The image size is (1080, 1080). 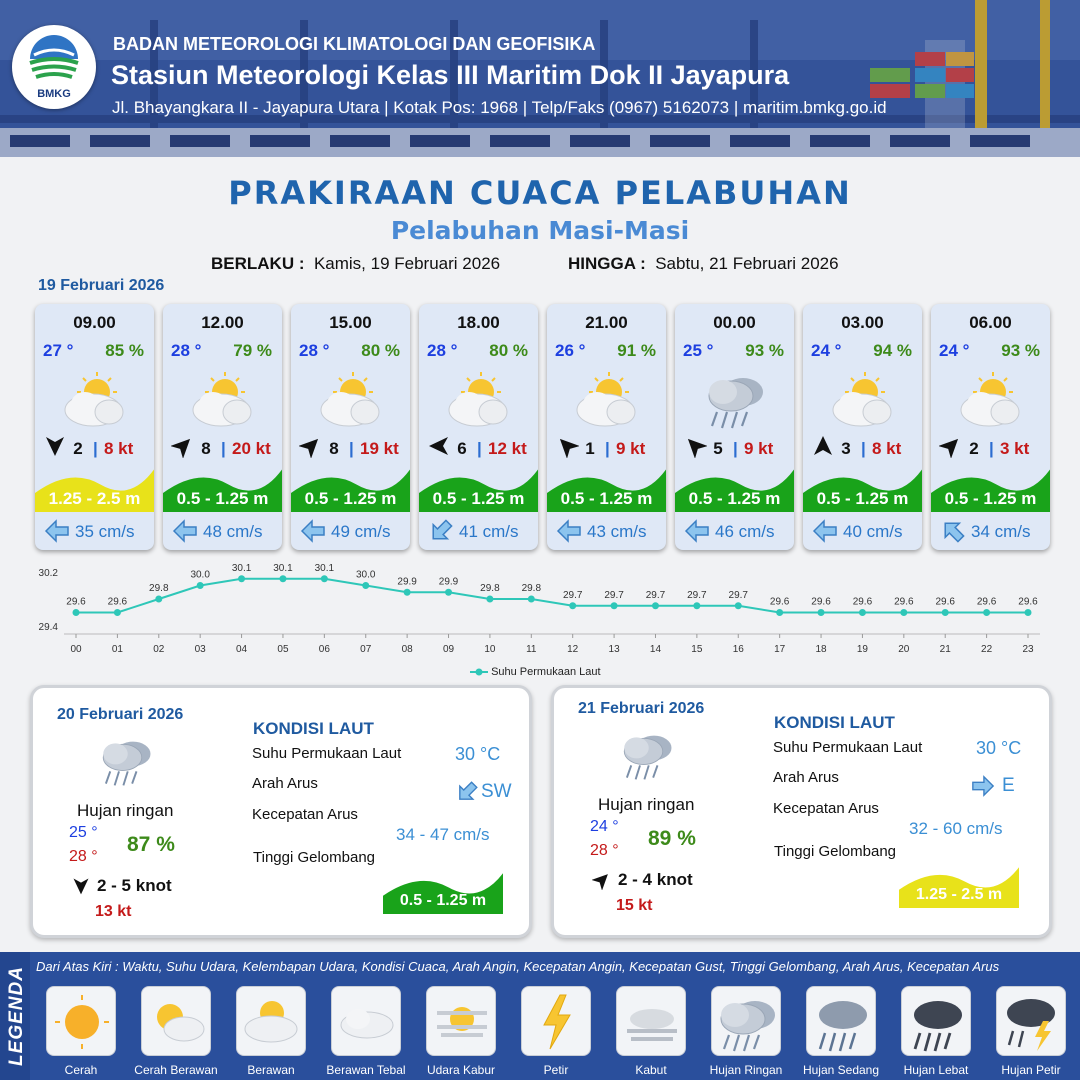 I want to click on valid-to-value: Sabtu, 21 Februari 2026, so click(x=747, y=263).